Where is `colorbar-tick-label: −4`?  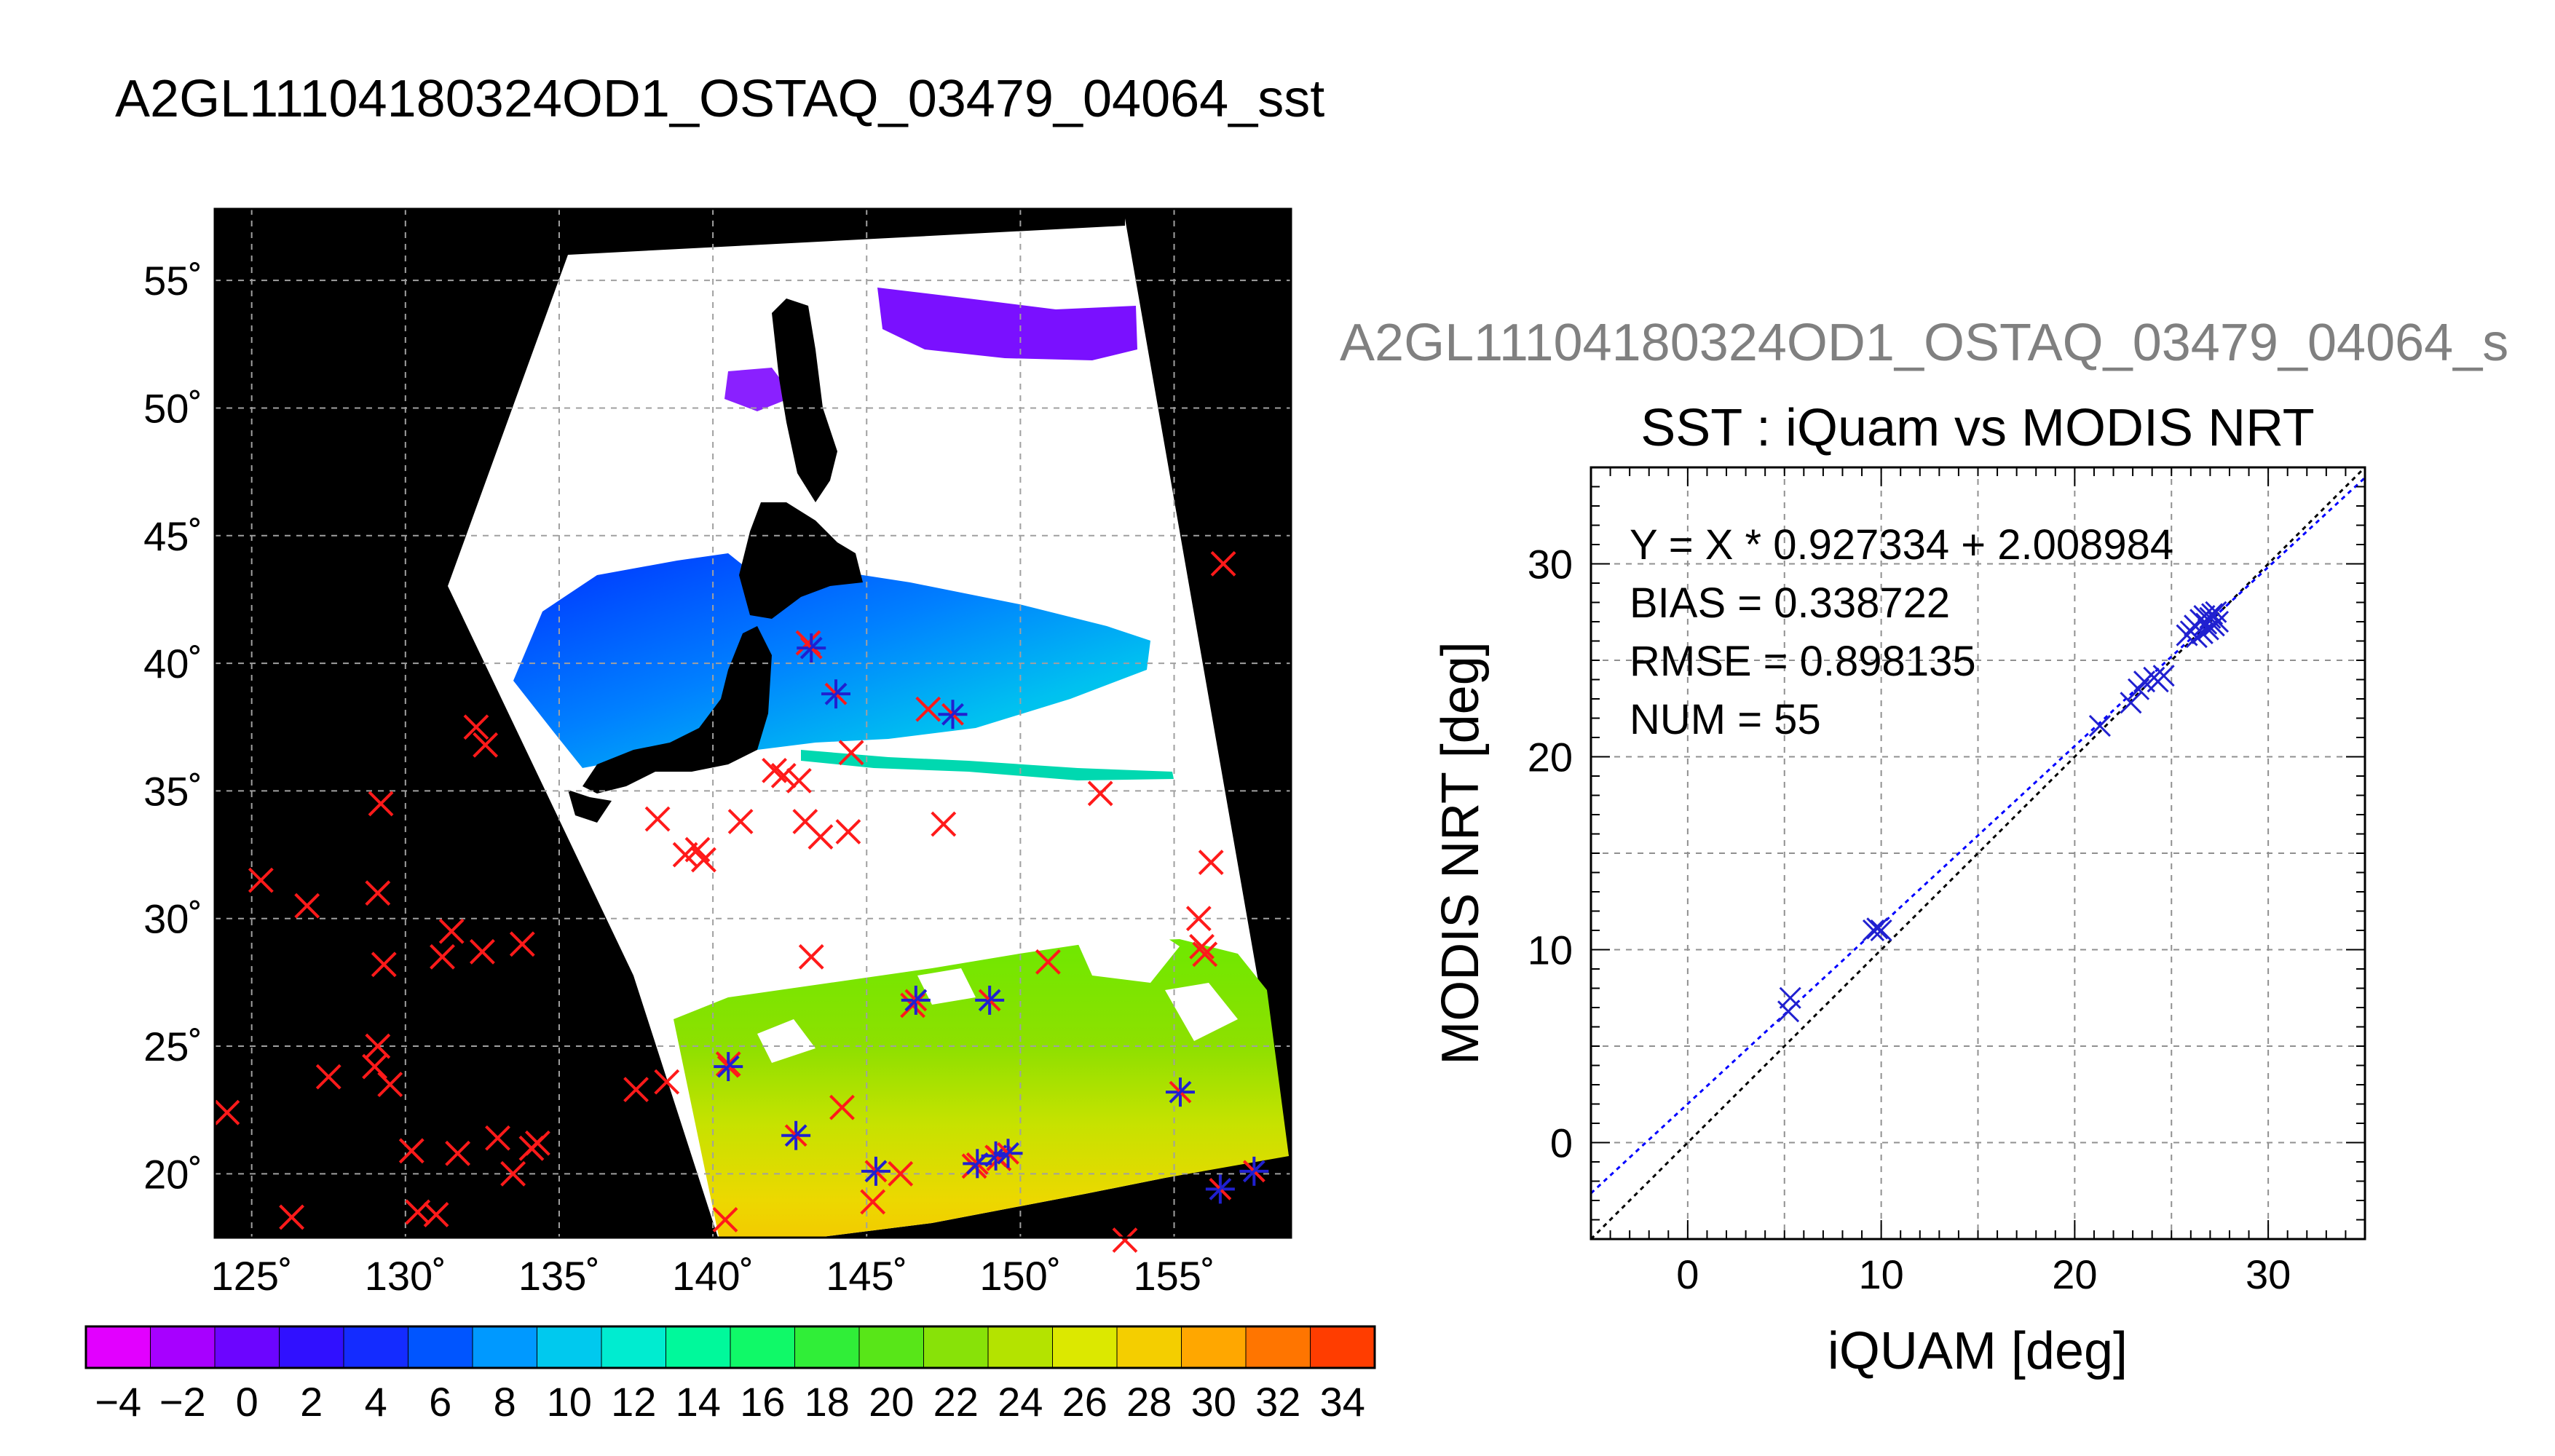
colorbar-tick-label: −4 is located at coordinates (118, 1402).